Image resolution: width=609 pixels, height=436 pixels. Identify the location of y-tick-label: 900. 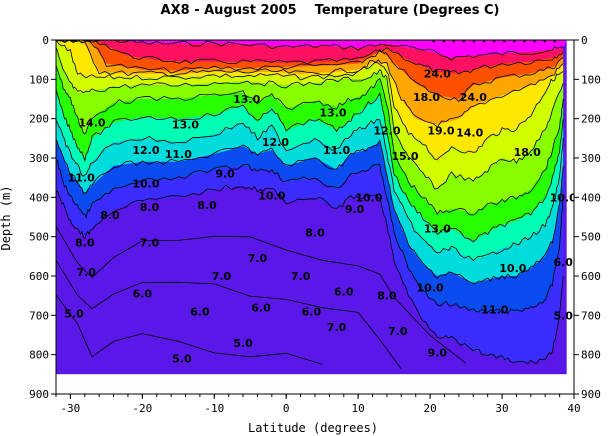
(39, 394).